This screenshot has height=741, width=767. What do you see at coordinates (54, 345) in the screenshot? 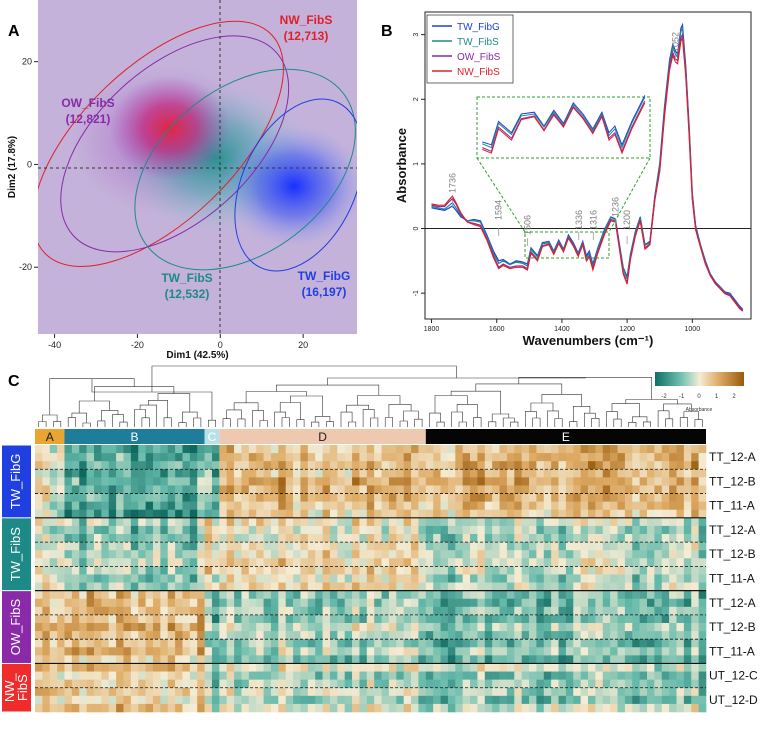
I see `x-tick-label: -40` at bounding box center [54, 345].